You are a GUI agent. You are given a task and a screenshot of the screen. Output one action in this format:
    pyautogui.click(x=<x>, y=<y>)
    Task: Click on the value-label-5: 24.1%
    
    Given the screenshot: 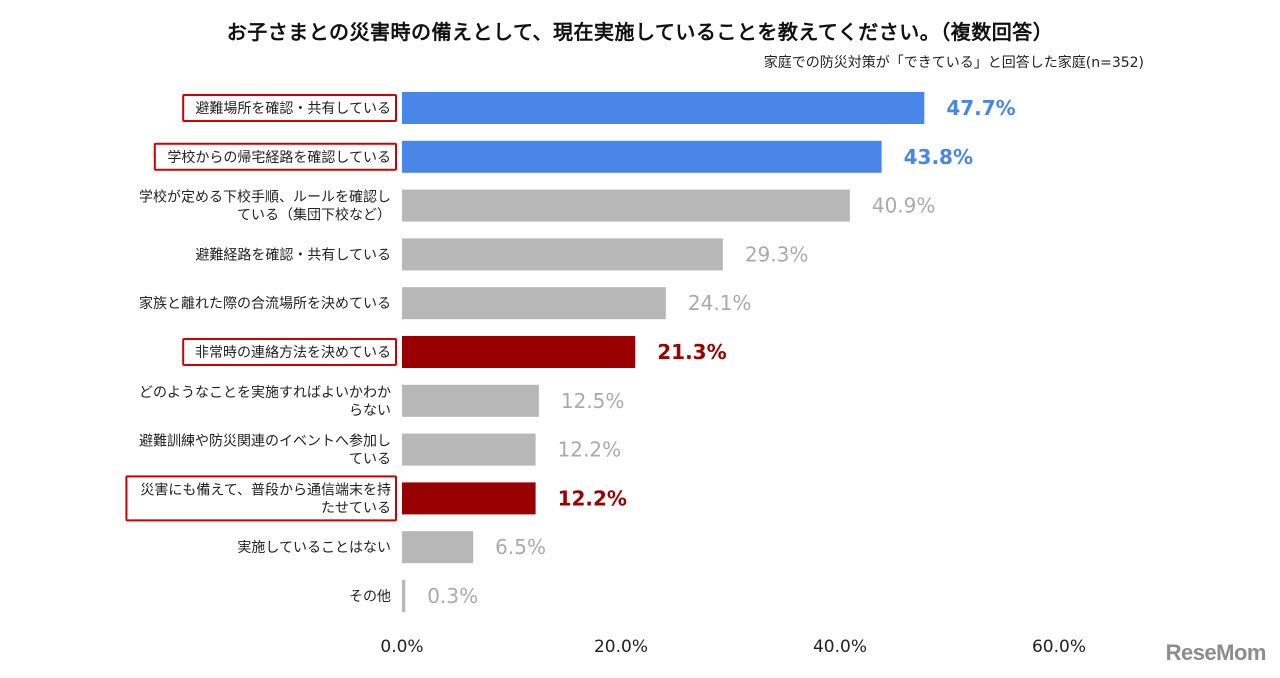 What is the action you would take?
    pyautogui.click(x=720, y=303)
    